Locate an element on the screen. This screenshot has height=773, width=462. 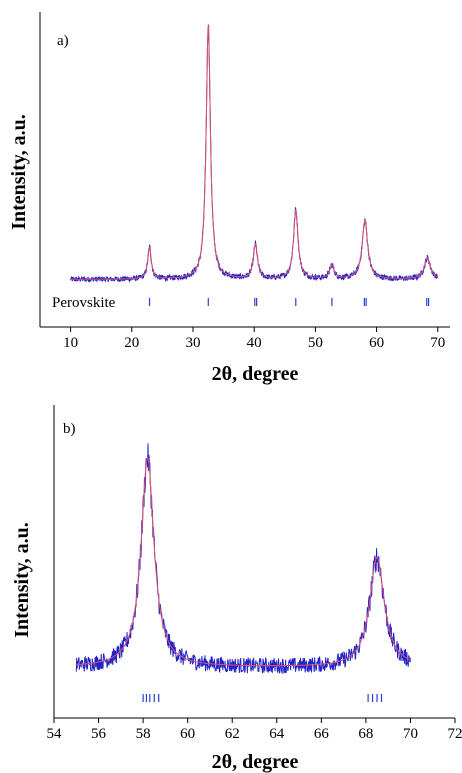
x-tick-label: 56 is located at coordinates (99, 734).